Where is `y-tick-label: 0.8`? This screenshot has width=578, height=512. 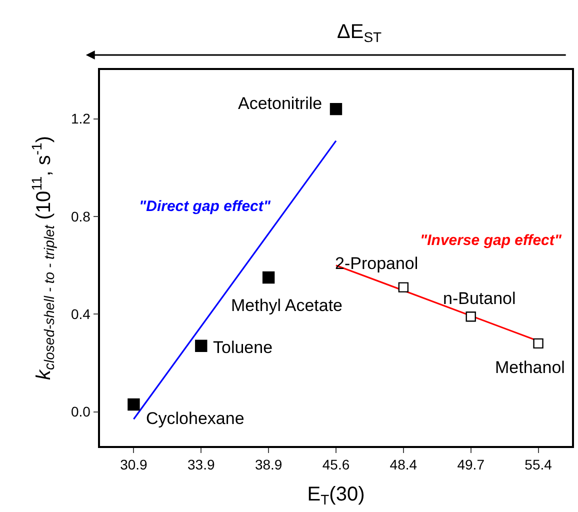
y-tick-label: 0.8 is located at coordinates (80, 216).